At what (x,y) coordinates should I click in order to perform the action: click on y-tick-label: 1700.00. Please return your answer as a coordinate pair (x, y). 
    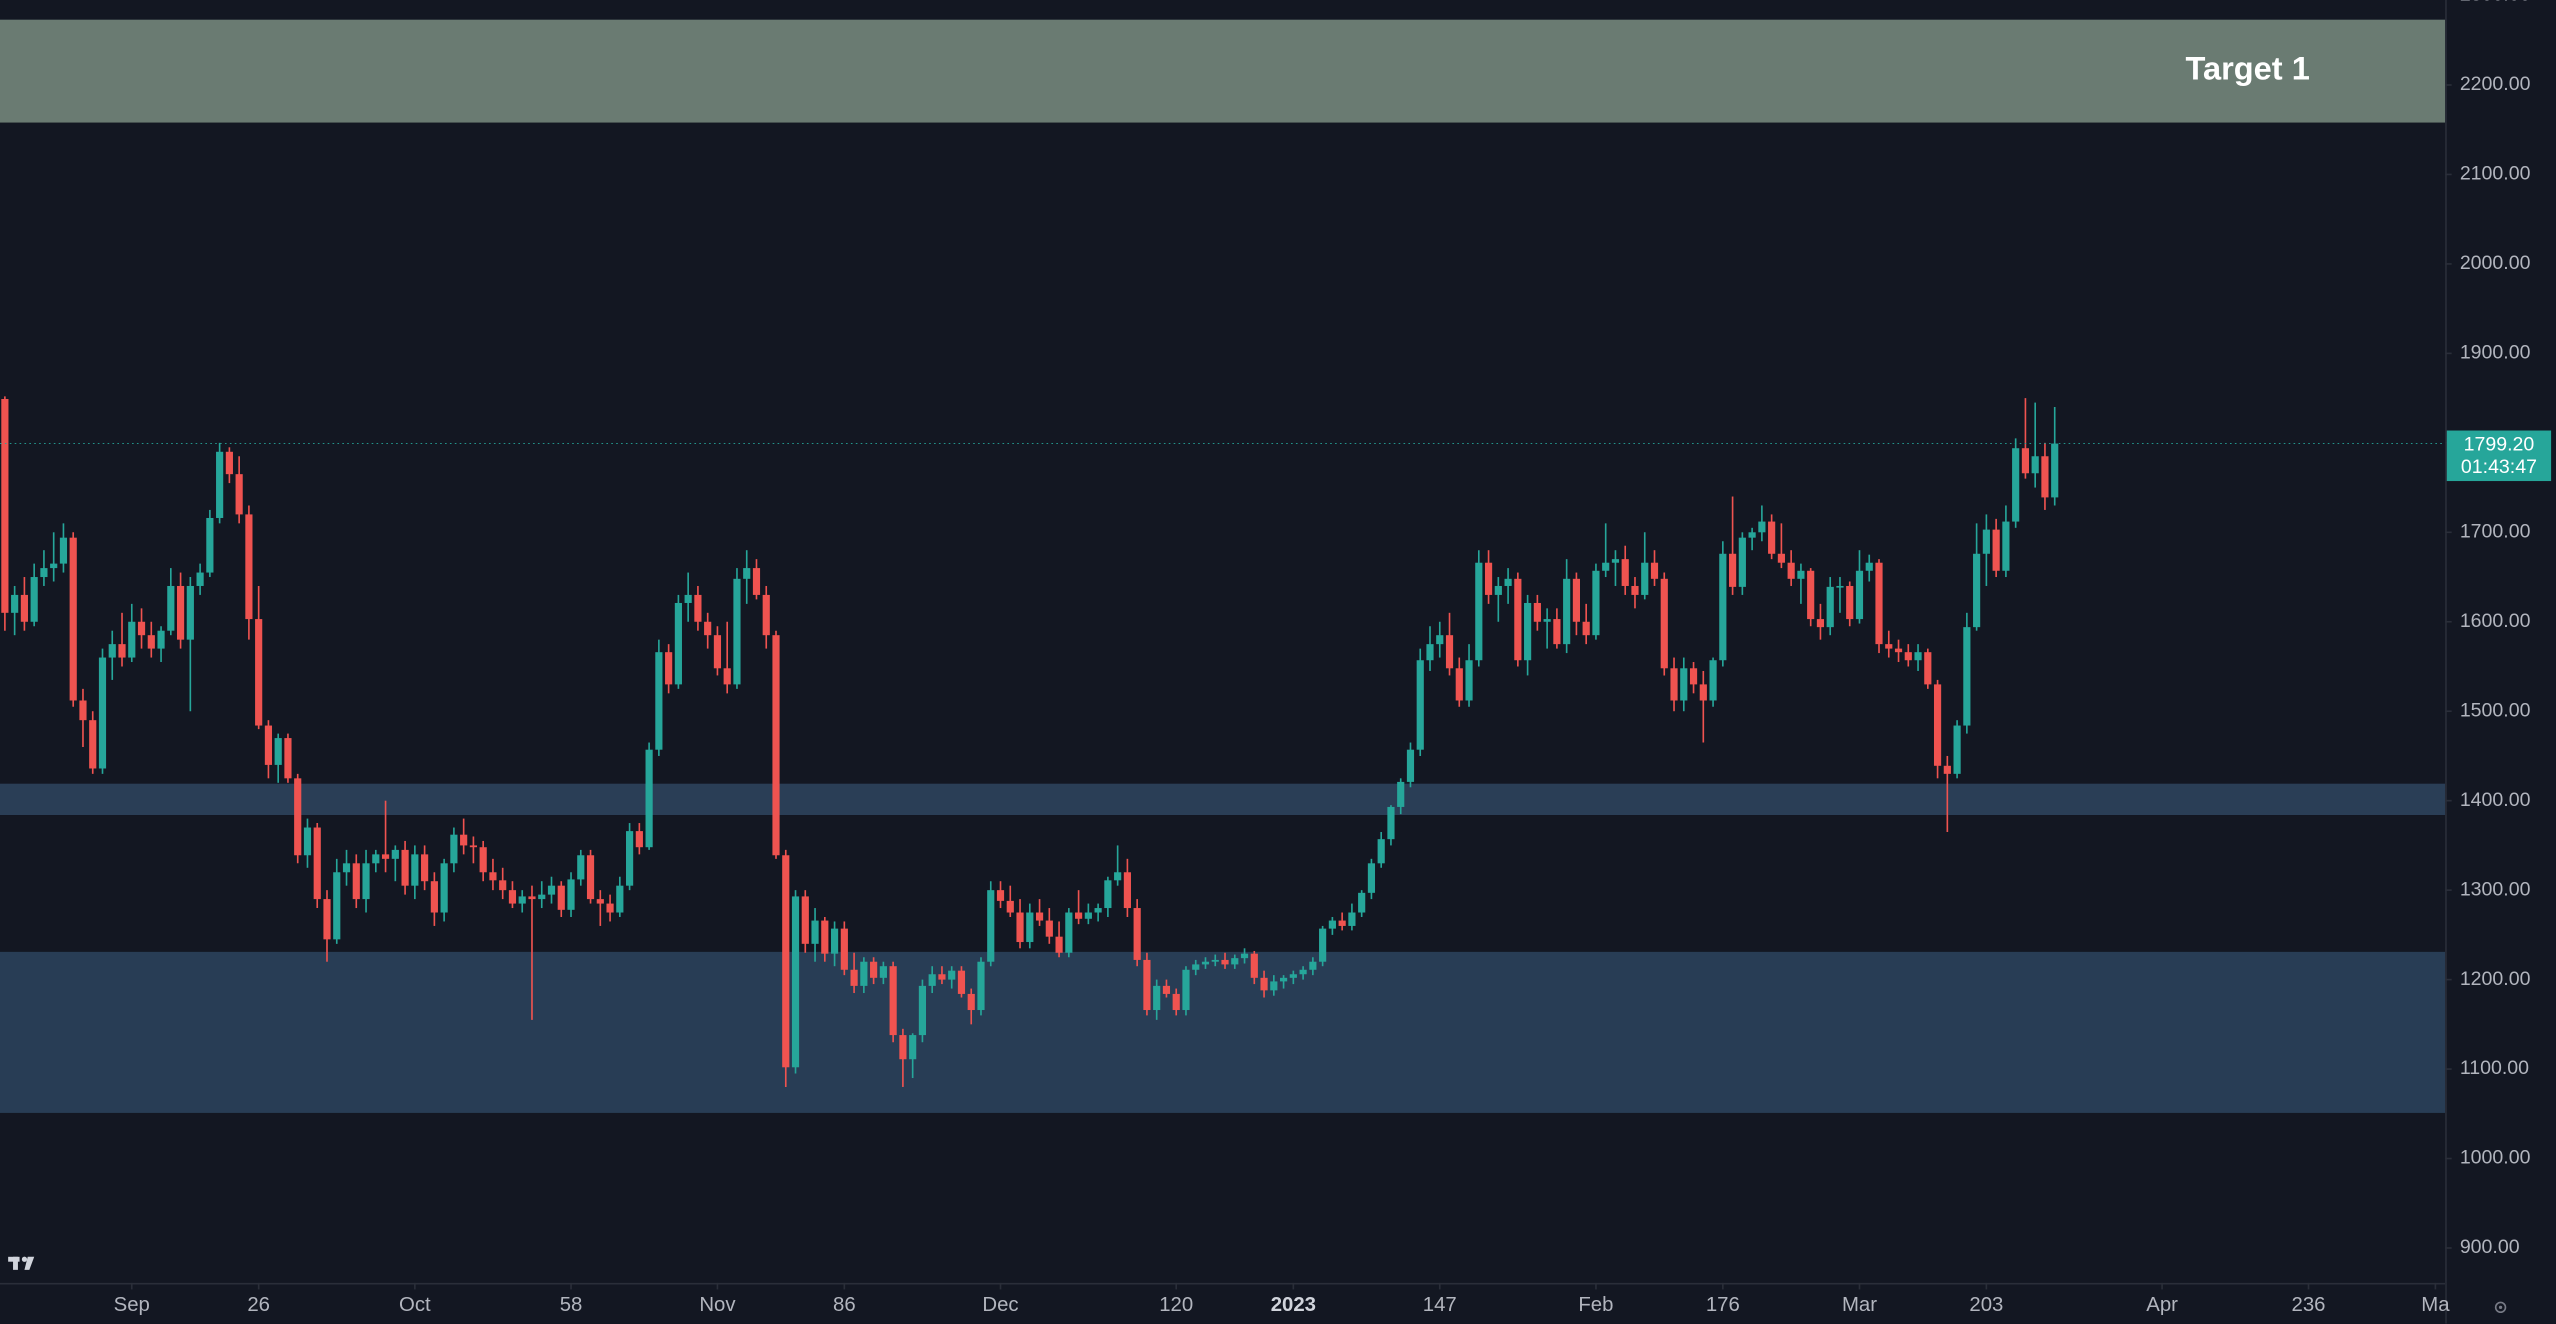
    Looking at the image, I should click on (2495, 531).